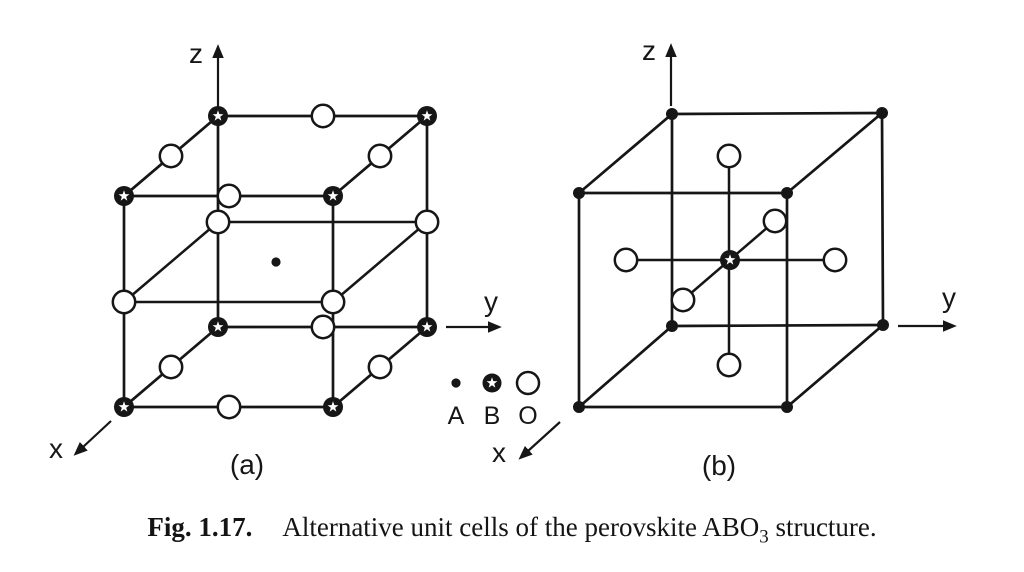 This screenshot has width=1024, height=572. What do you see at coordinates (649, 50) in the screenshot?
I see `axis-z-label-b: z` at bounding box center [649, 50].